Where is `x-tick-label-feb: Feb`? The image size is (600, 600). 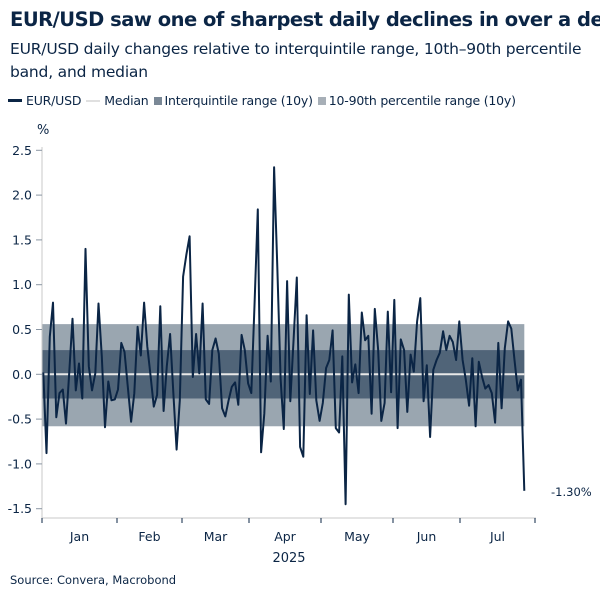 x-tick-label-feb: Feb is located at coordinates (149, 536).